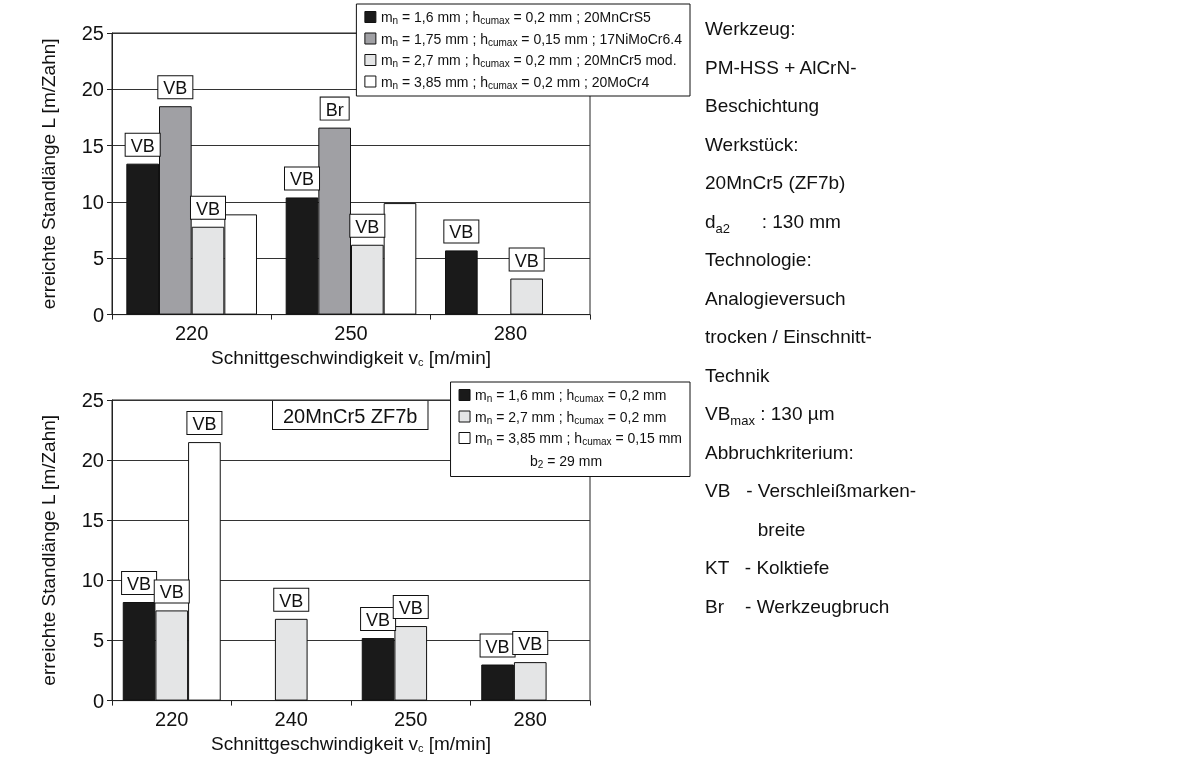 The image size is (1178, 758). What do you see at coordinates (738, 376) in the screenshot?
I see `text: Technik` at bounding box center [738, 376].